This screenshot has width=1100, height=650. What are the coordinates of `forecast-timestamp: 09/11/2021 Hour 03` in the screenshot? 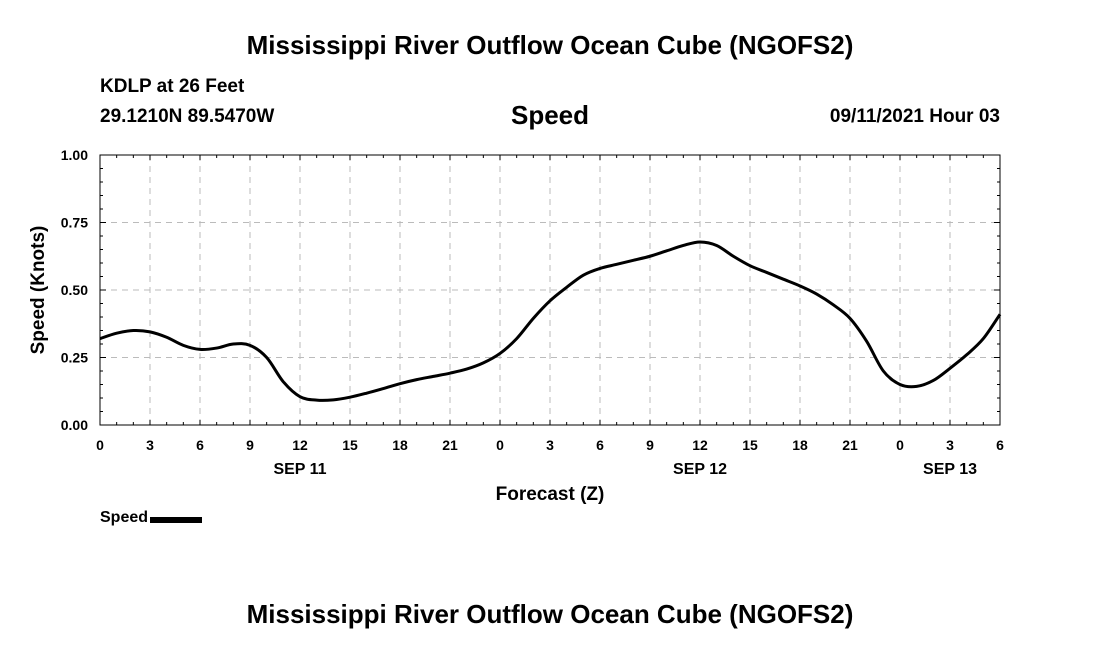 It's located at (914, 116).